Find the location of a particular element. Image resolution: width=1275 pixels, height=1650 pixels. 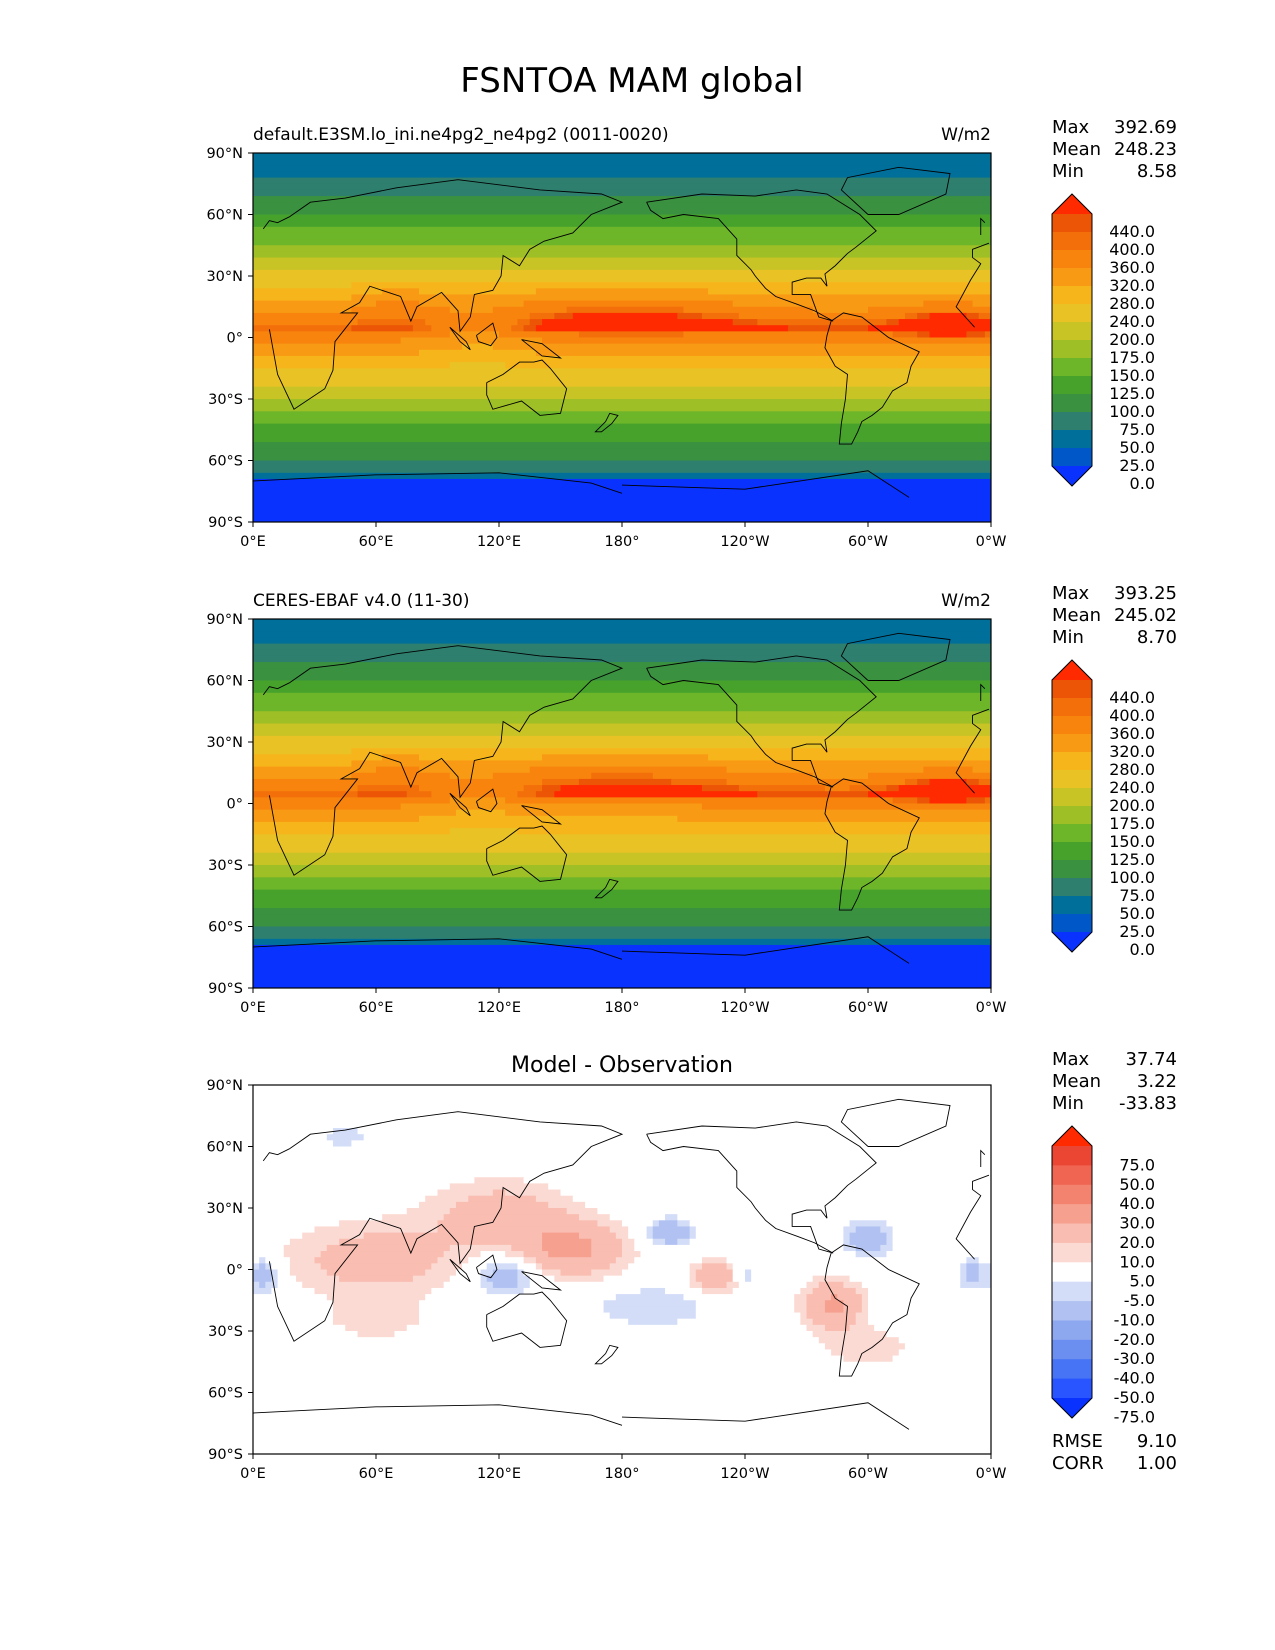

stat-value: 245.02 is located at coordinates (1145, 615).